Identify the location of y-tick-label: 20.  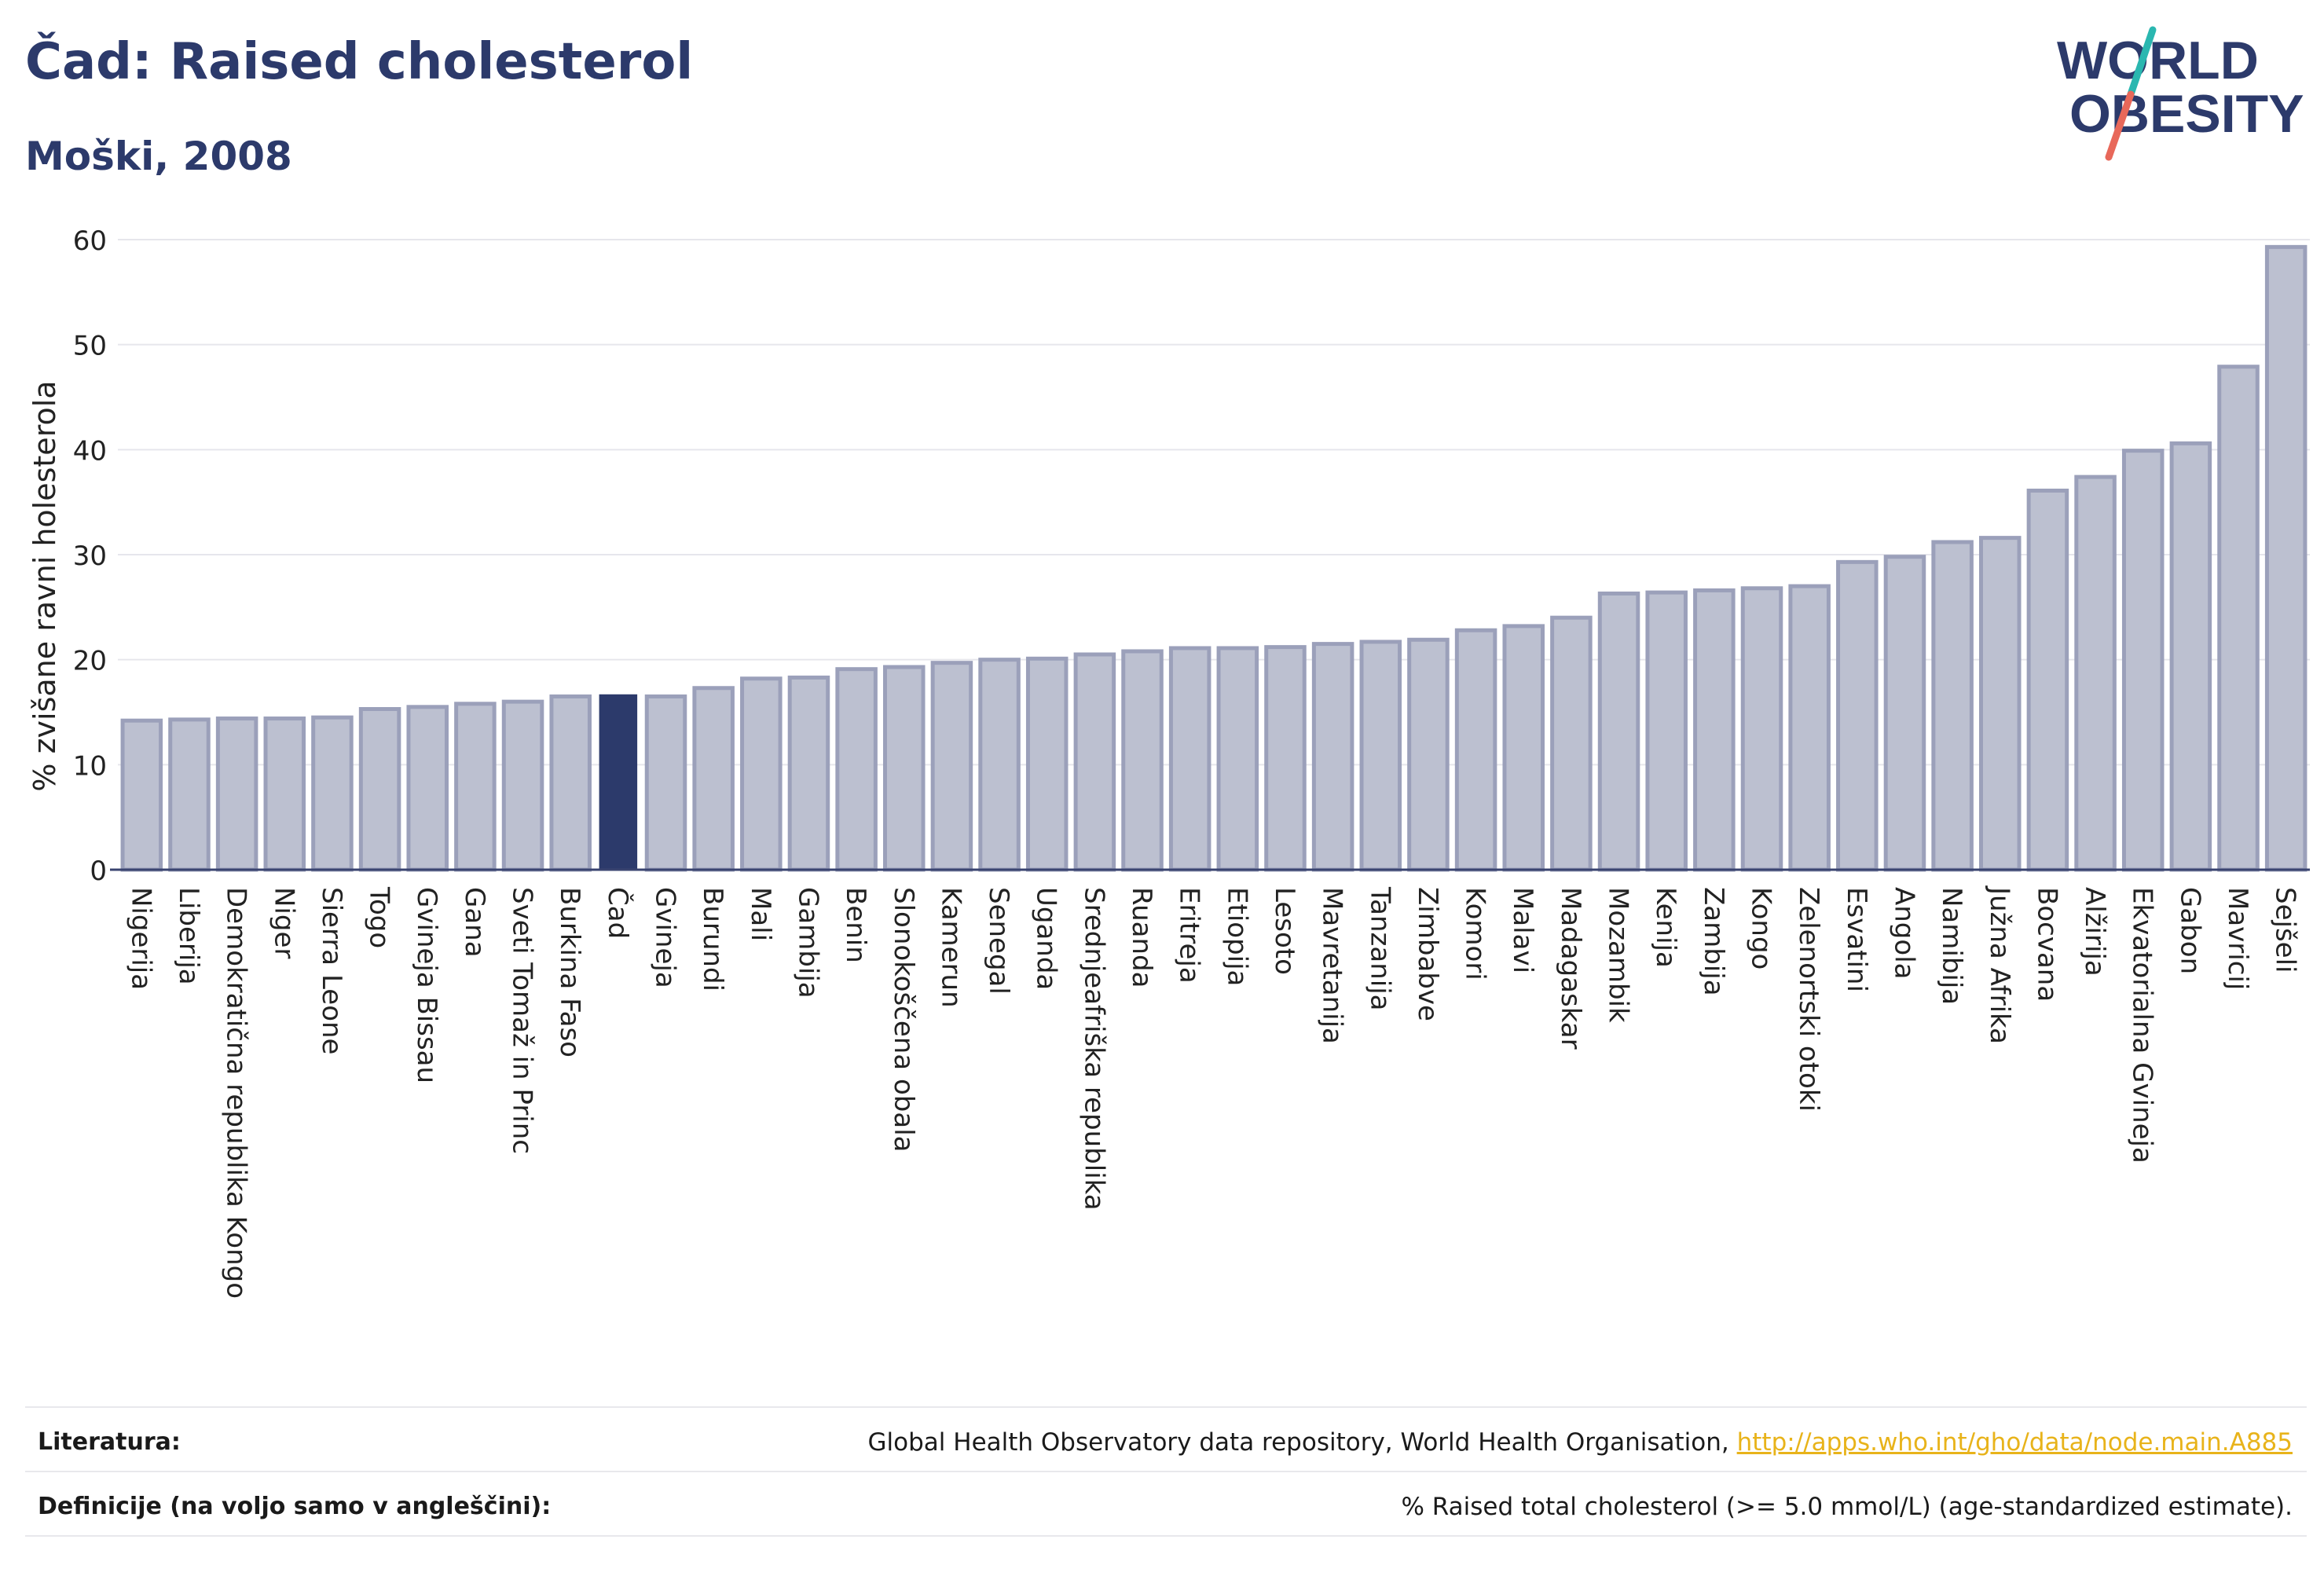
(90, 661).